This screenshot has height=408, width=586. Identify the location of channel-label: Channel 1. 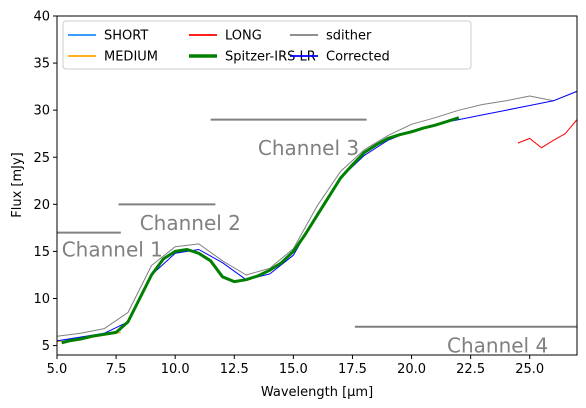
(112, 250).